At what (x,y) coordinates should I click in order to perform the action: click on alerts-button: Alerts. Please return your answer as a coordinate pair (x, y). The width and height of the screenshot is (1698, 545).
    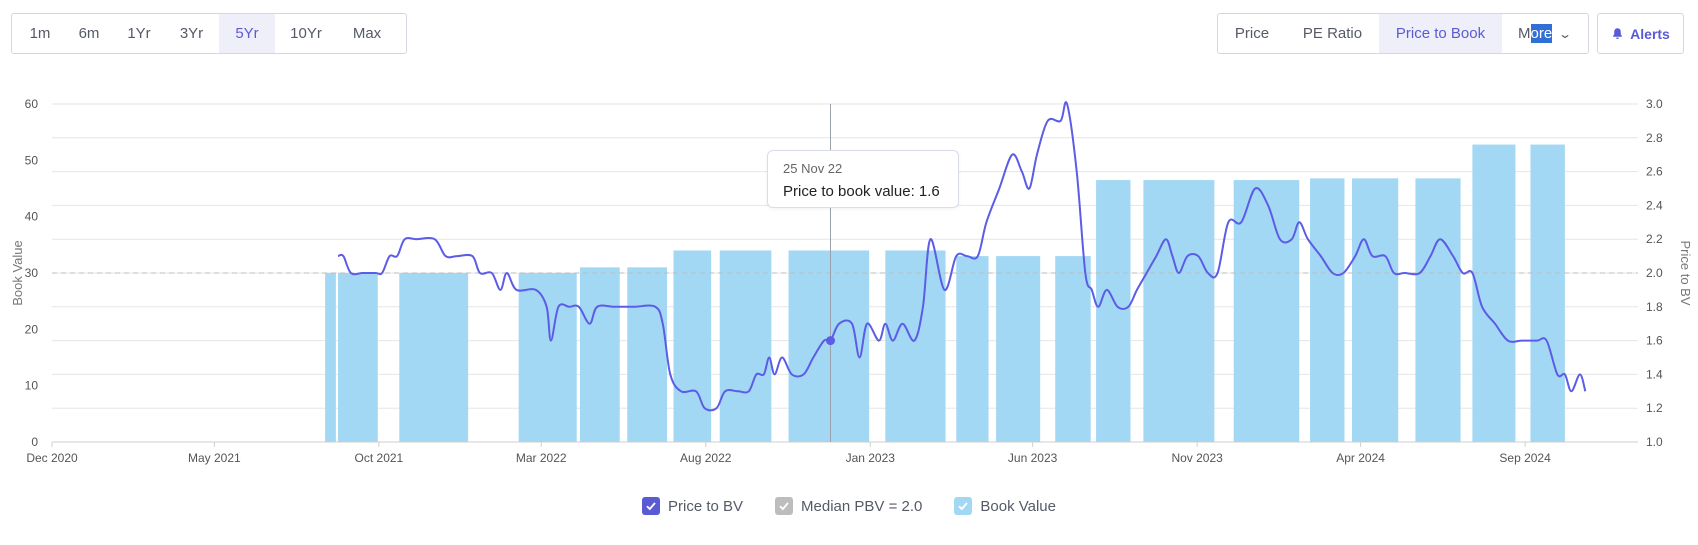
    Looking at the image, I should click on (1640, 33).